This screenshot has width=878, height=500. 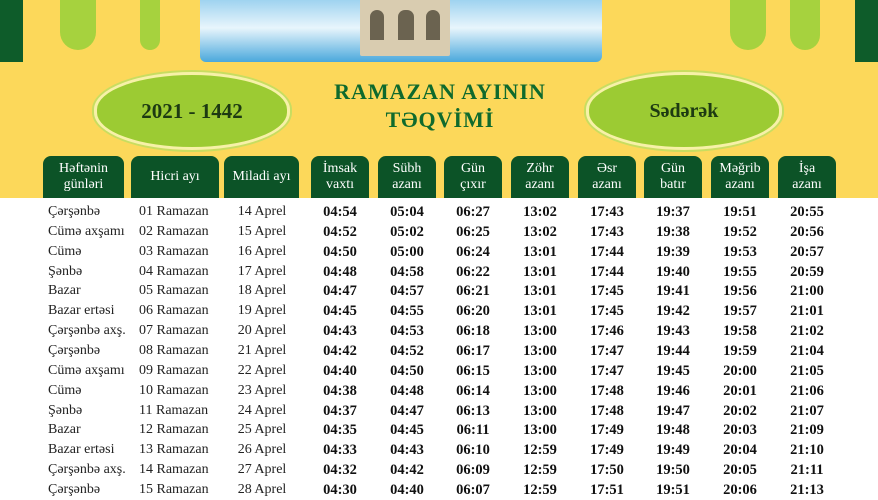 What do you see at coordinates (740, 311) in the screenshot?
I see `time-cell: 19:57` at bounding box center [740, 311].